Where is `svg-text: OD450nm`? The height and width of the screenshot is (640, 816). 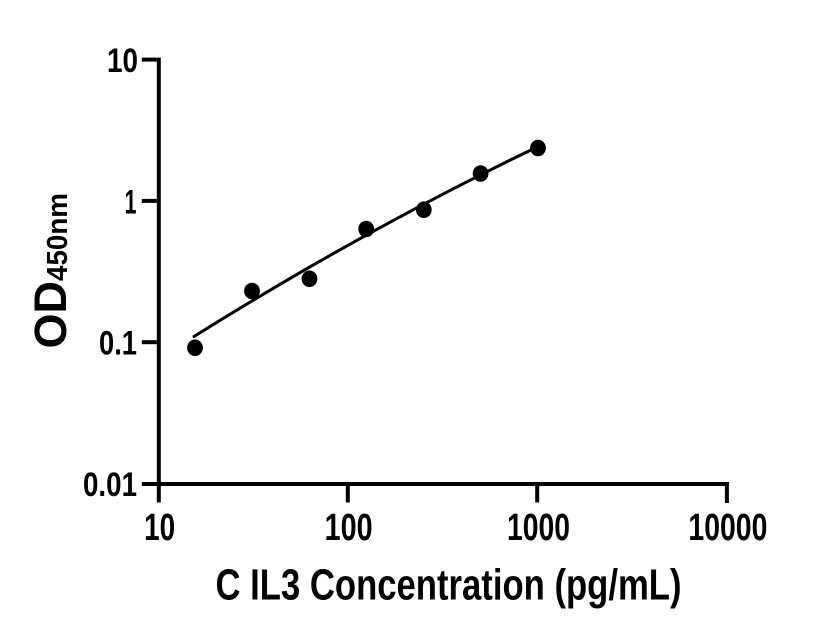
svg-text: OD450nm is located at coordinates (50, 271).